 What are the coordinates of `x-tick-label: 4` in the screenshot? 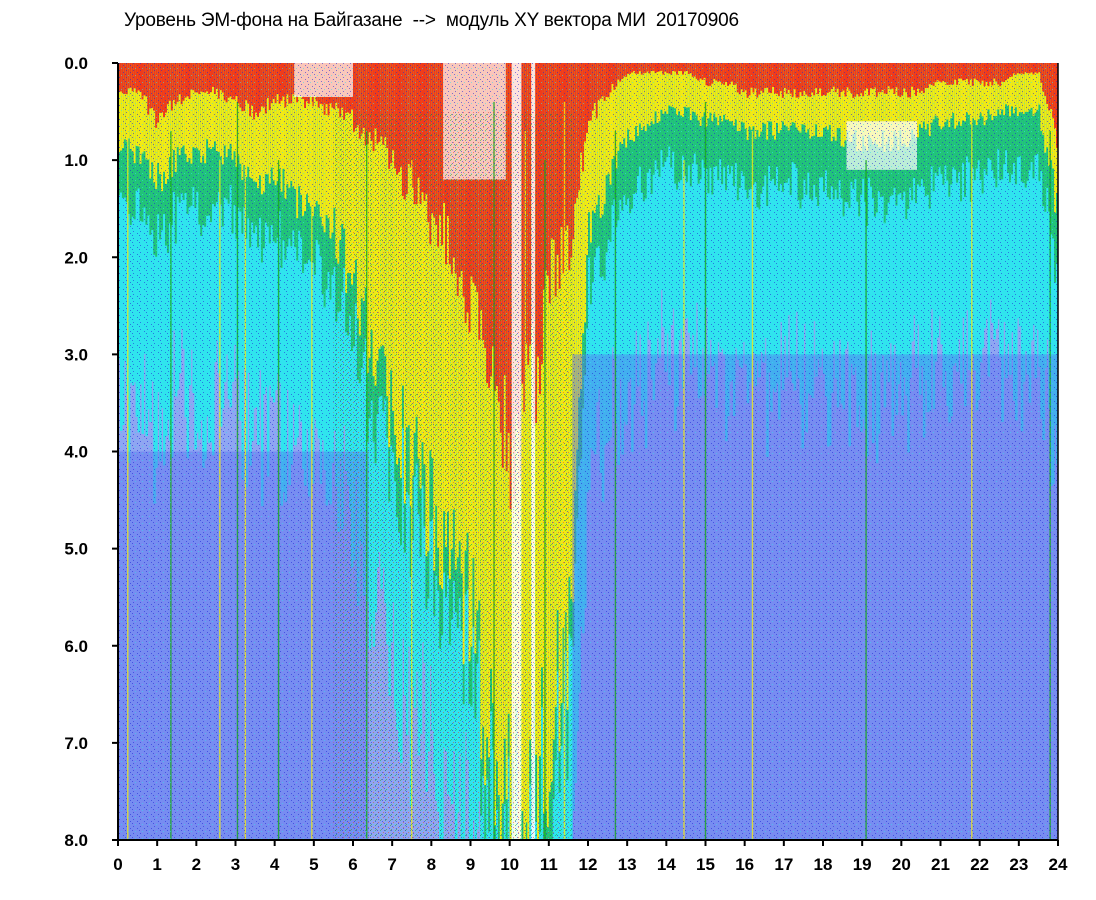 It's located at (275, 864).